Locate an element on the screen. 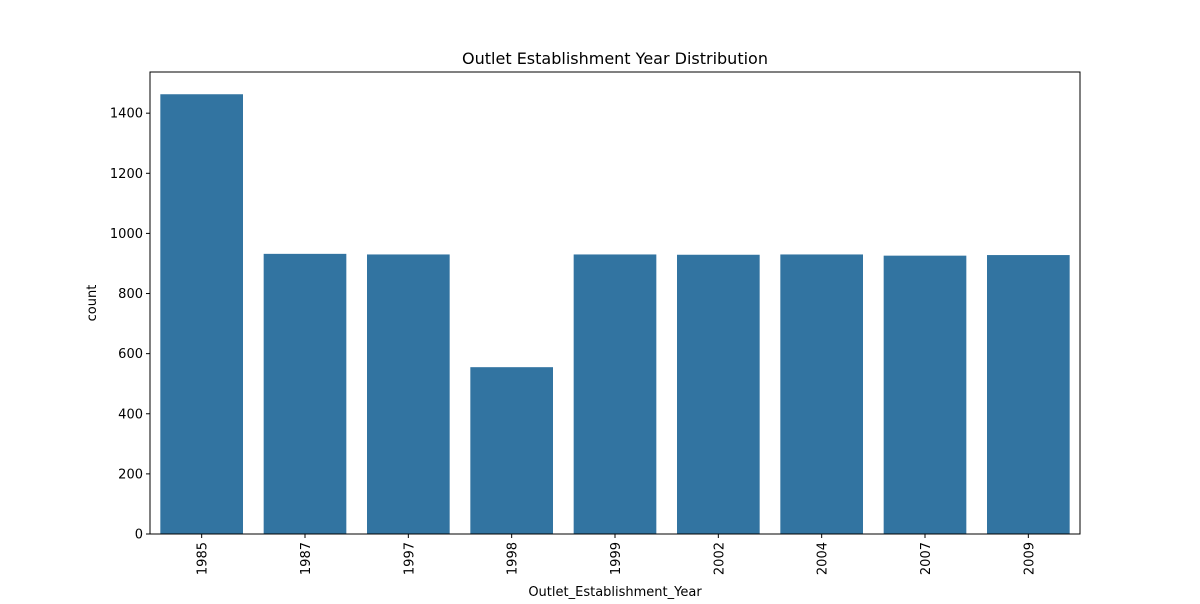 The image size is (1200, 604). x-tick-label: 2002 is located at coordinates (719, 558).